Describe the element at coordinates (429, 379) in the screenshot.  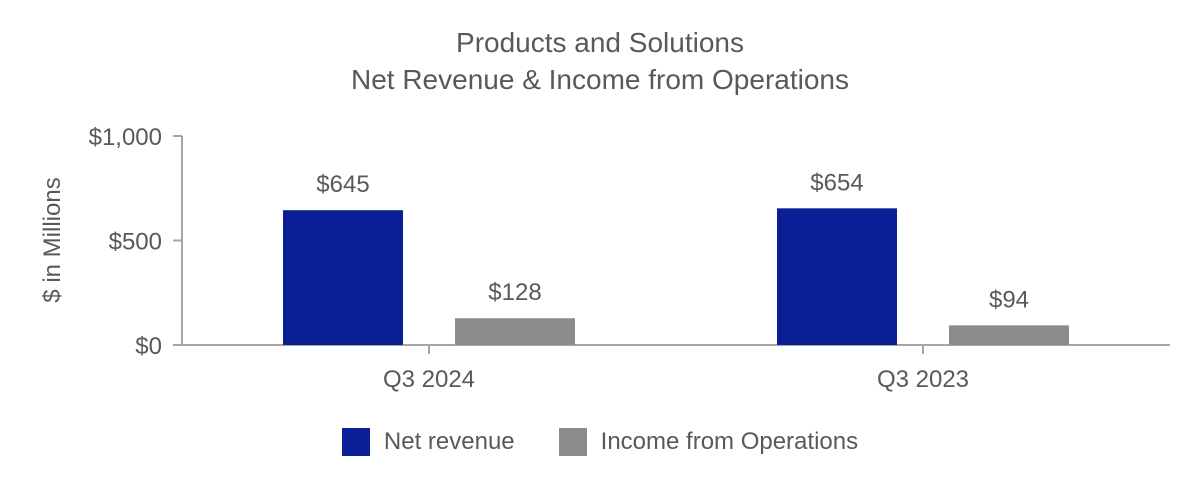
I see `x-tick-label-q3-2024: Q3 2024` at that location.